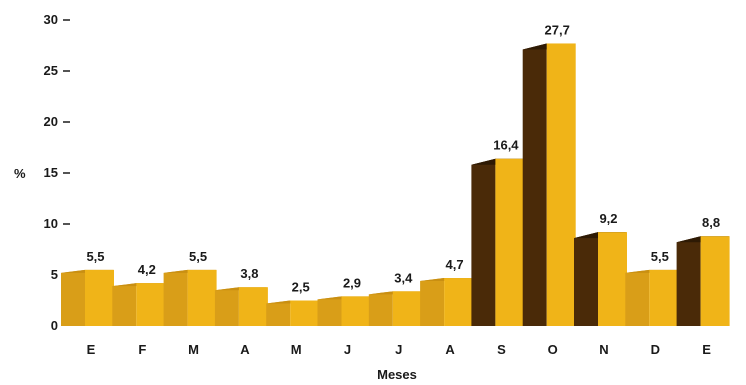 This screenshot has height=385, width=746. Describe the element at coordinates (147, 269) in the screenshot. I see `bar-value-label: 4,2` at that location.